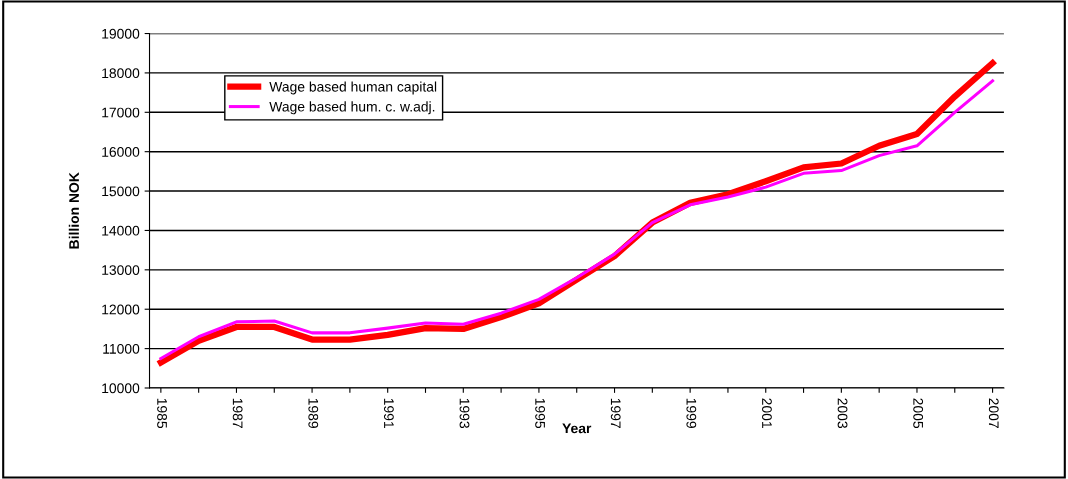 The height and width of the screenshot is (479, 1068). Describe the element at coordinates (842, 413) in the screenshot. I see `x-tick-label: 2003` at that location.